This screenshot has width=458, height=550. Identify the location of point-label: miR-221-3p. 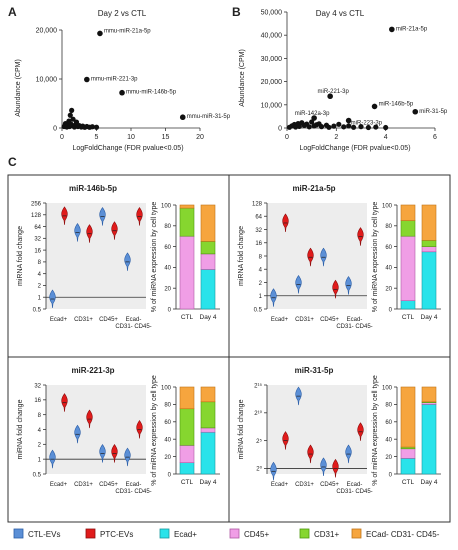
(333, 92).